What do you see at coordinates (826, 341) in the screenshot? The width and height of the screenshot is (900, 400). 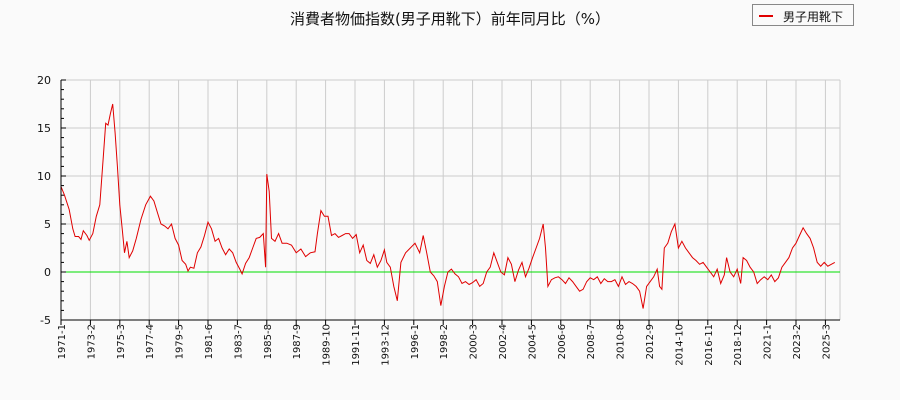 I see `svg-text: 2025-3` at bounding box center [826, 341].